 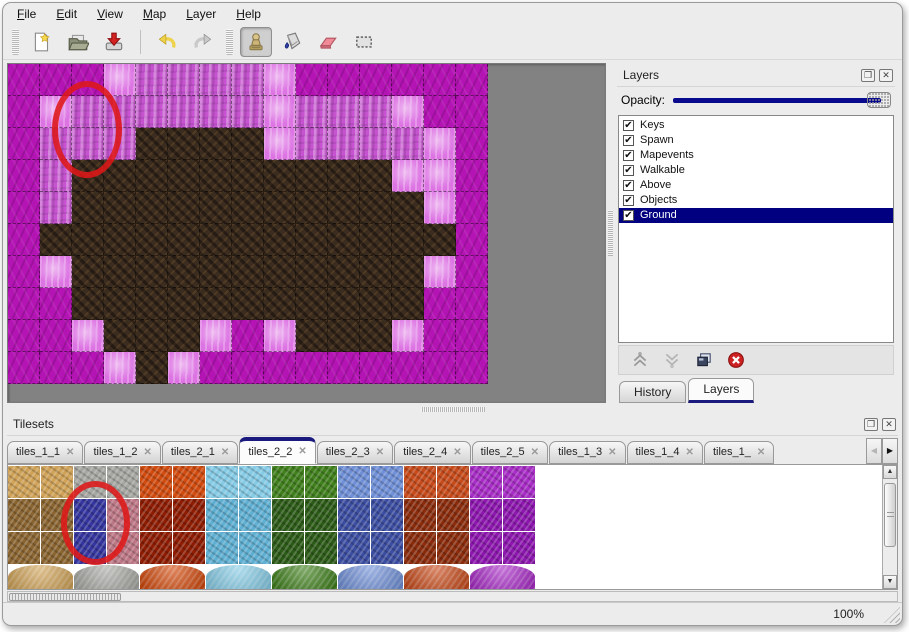 What do you see at coordinates (432, 452) in the screenshot?
I see `tileset-tab-tiles_2_4: tiles_2_4 ✕` at bounding box center [432, 452].